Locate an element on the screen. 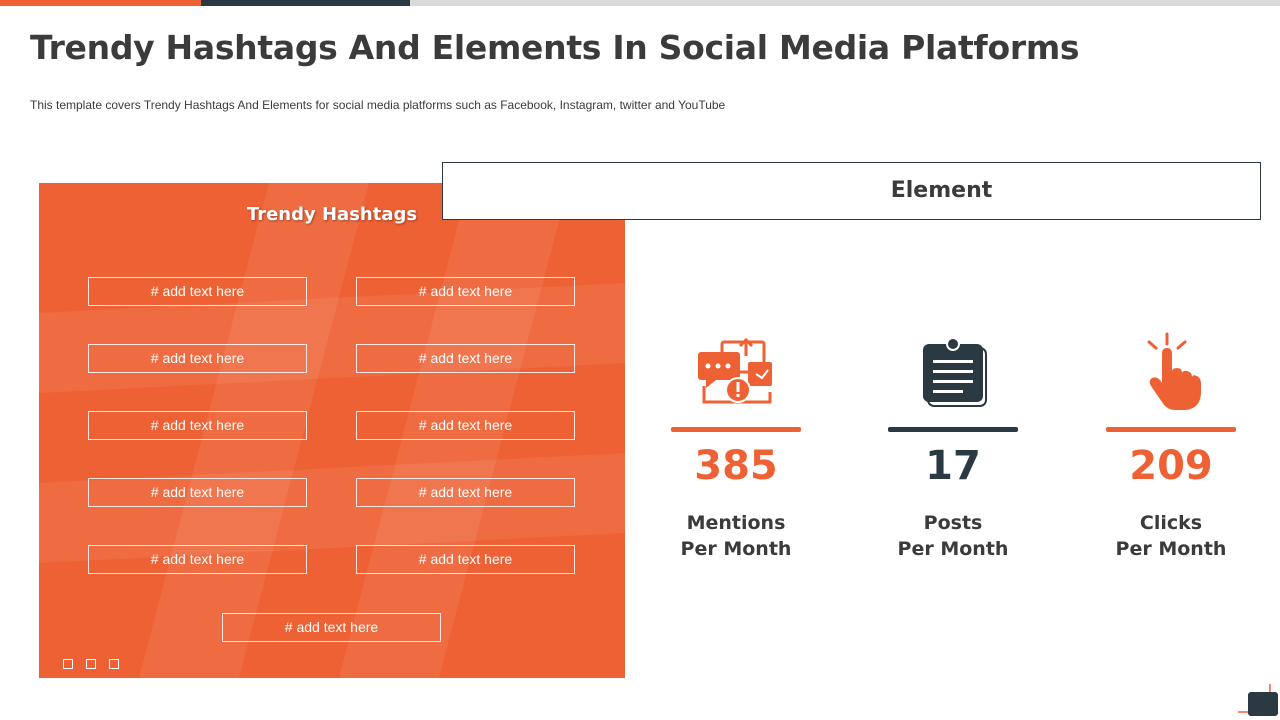 This screenshot has height=720, width=1280. stat-clicks: 209 Clicks Per Month is located at coordinates (1171, 450).